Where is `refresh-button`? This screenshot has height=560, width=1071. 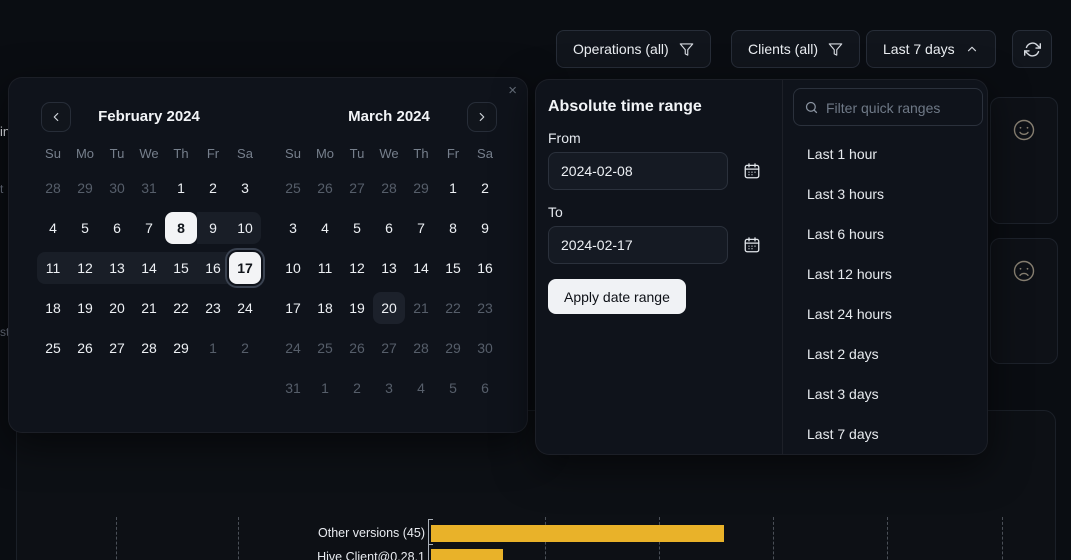
refresh-button is located at coordinates (1032, 49).